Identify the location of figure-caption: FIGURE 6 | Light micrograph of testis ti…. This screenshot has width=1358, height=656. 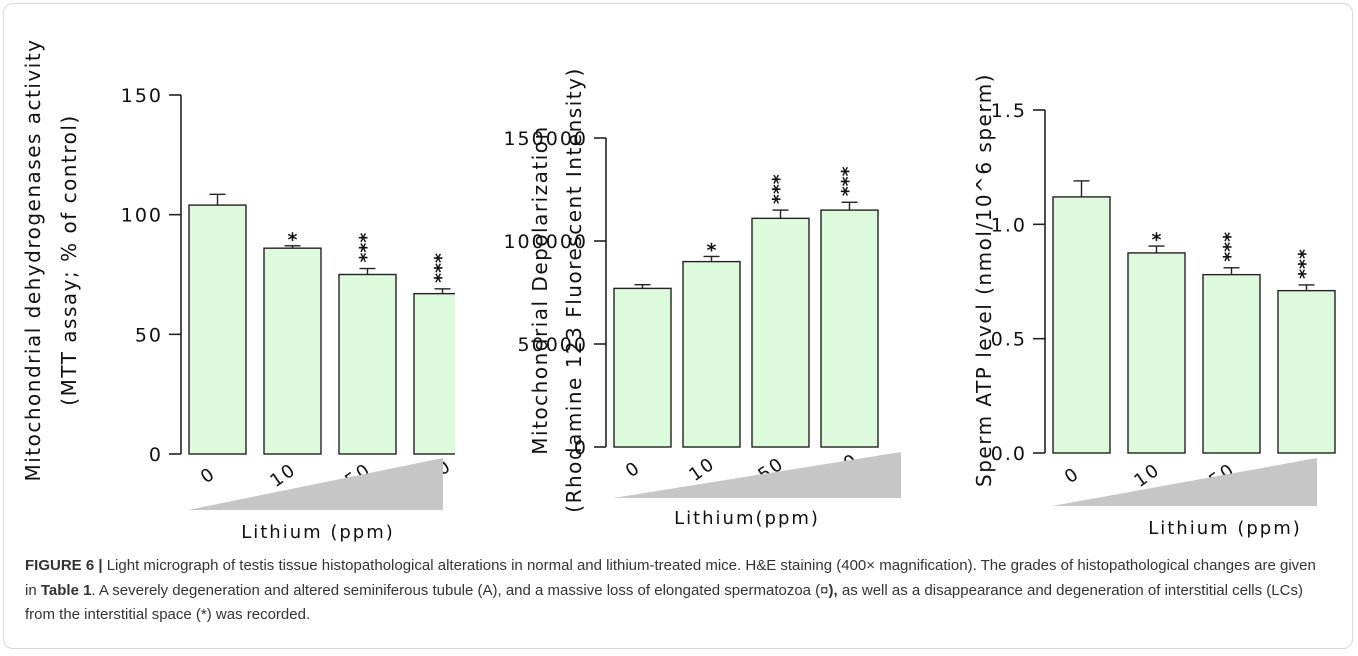
(677, 591).